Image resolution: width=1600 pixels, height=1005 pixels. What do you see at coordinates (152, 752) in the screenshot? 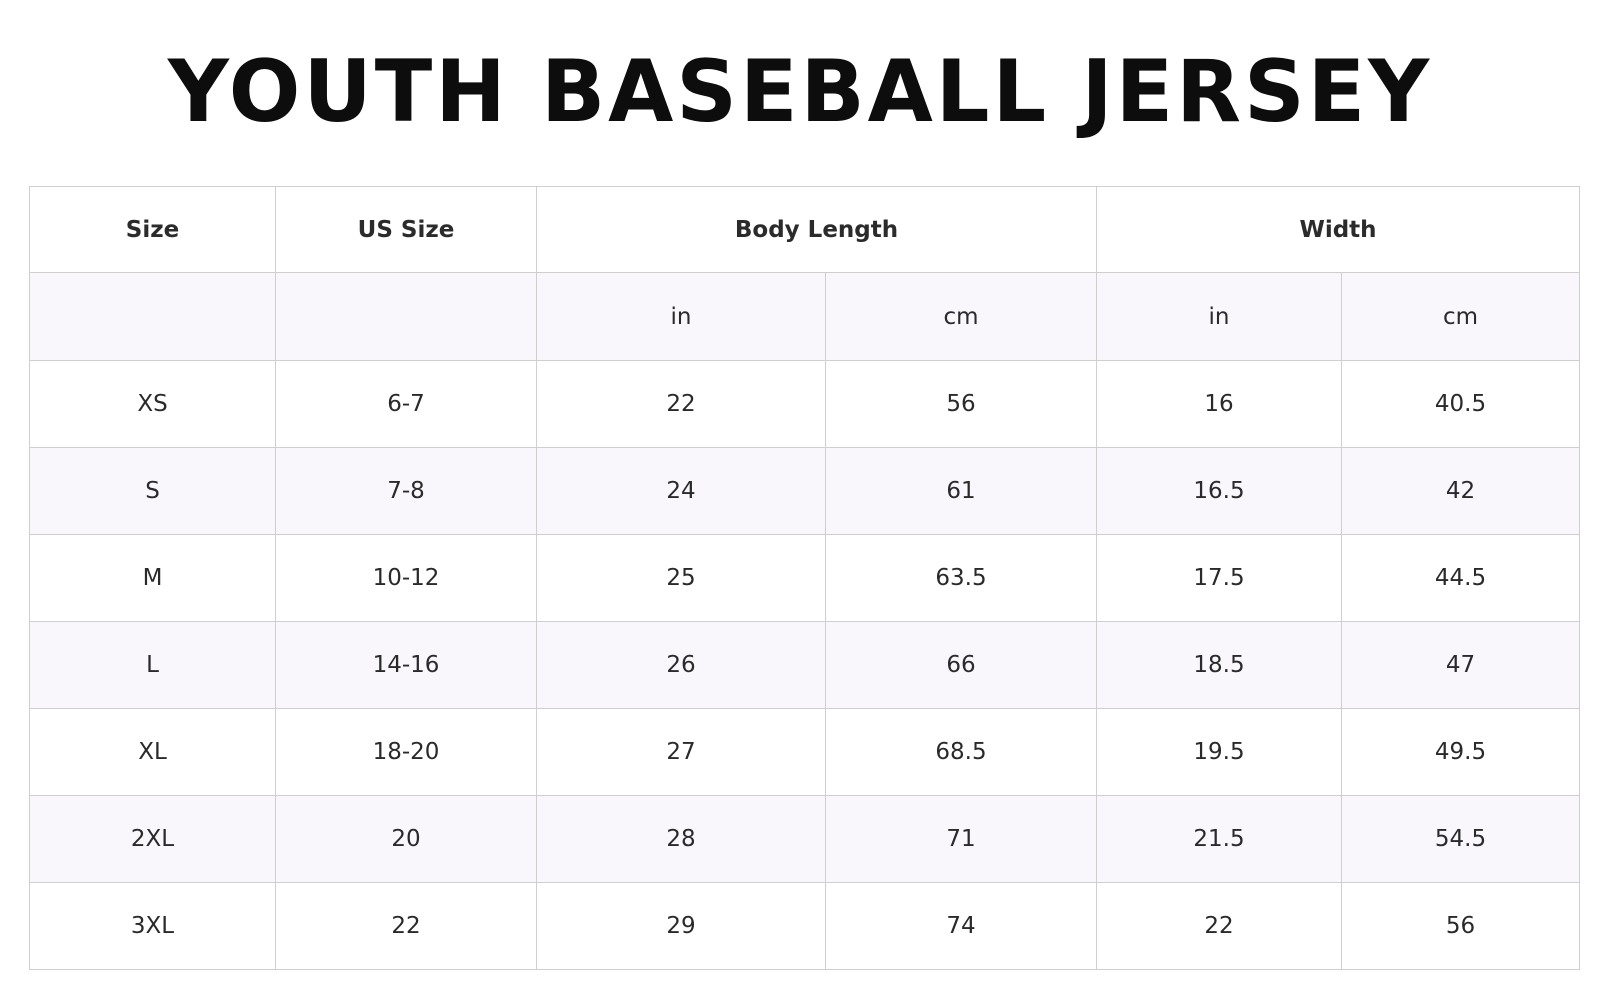
I see `cell-size: XL` at bounding box center [152, 752].